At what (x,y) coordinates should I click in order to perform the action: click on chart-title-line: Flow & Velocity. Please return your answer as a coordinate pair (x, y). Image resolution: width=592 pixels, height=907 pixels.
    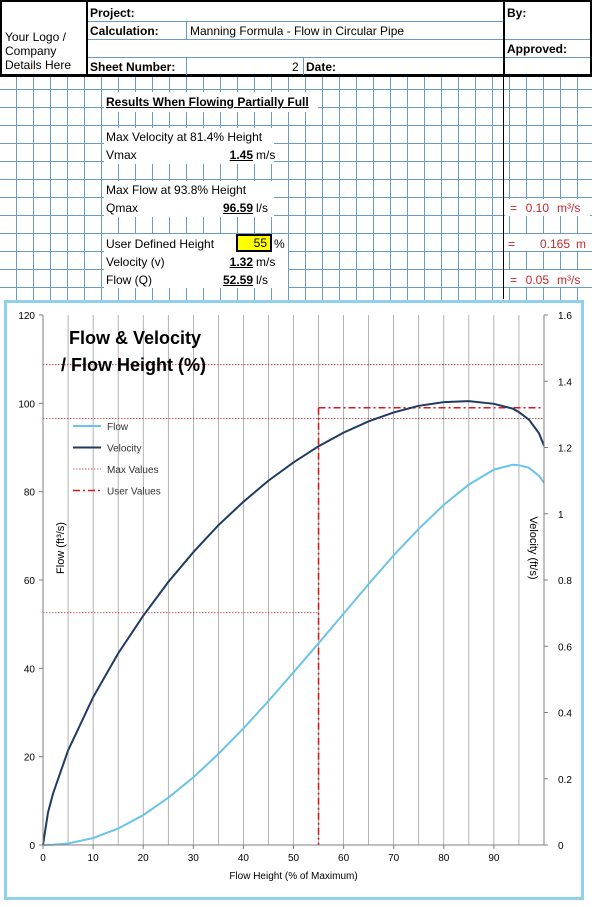
    Looking at the image, I should click on (135, 338).